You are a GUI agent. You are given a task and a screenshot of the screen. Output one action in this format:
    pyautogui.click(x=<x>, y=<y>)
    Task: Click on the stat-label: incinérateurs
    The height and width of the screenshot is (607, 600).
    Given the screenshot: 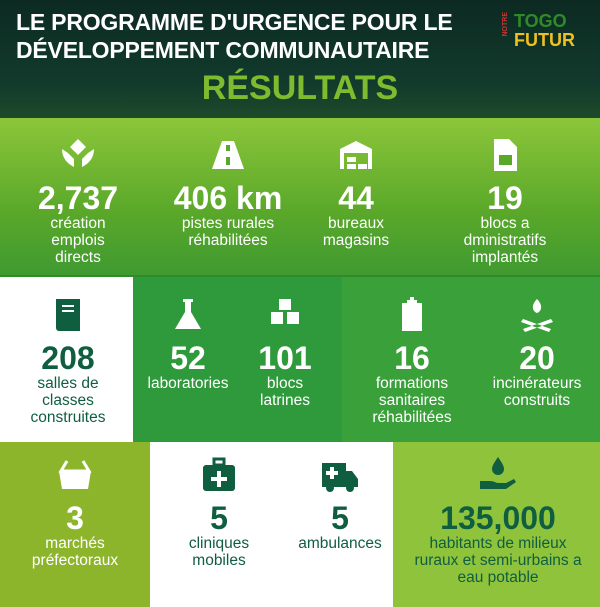 What is the action you would take?
    pyautogui.click(x=537, y=383)
    